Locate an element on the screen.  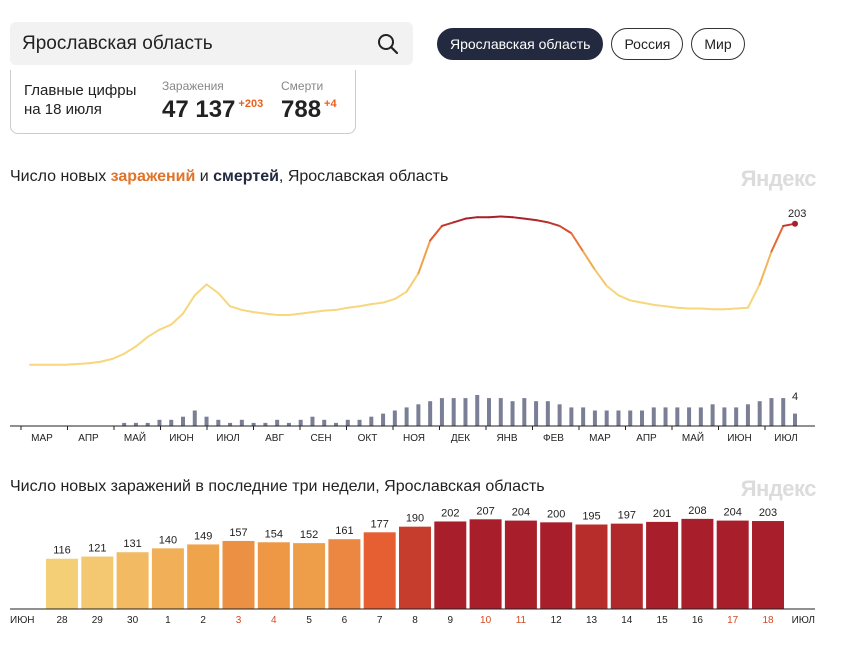
month-label: АВГ is located at coordinates (274, 438).